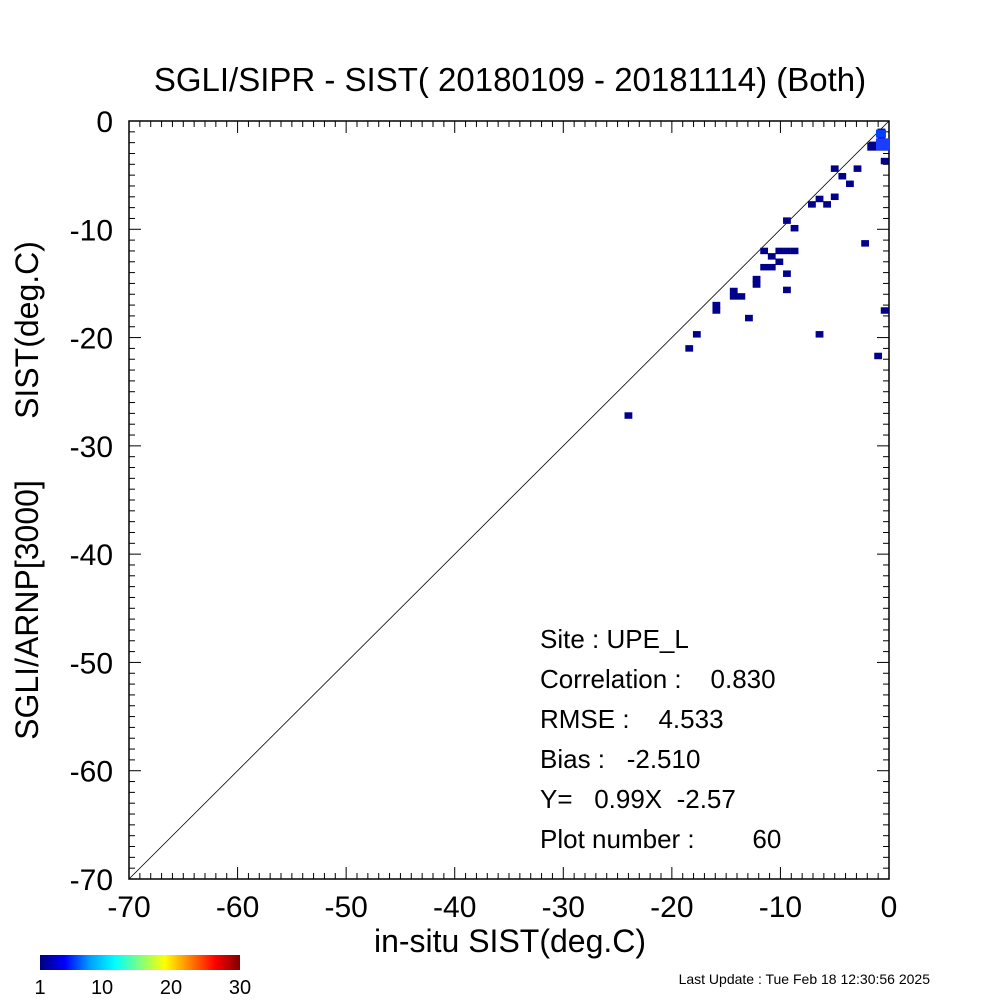  I want to click on stats-correlation: Correlation : 0.830, so click(658, 679).